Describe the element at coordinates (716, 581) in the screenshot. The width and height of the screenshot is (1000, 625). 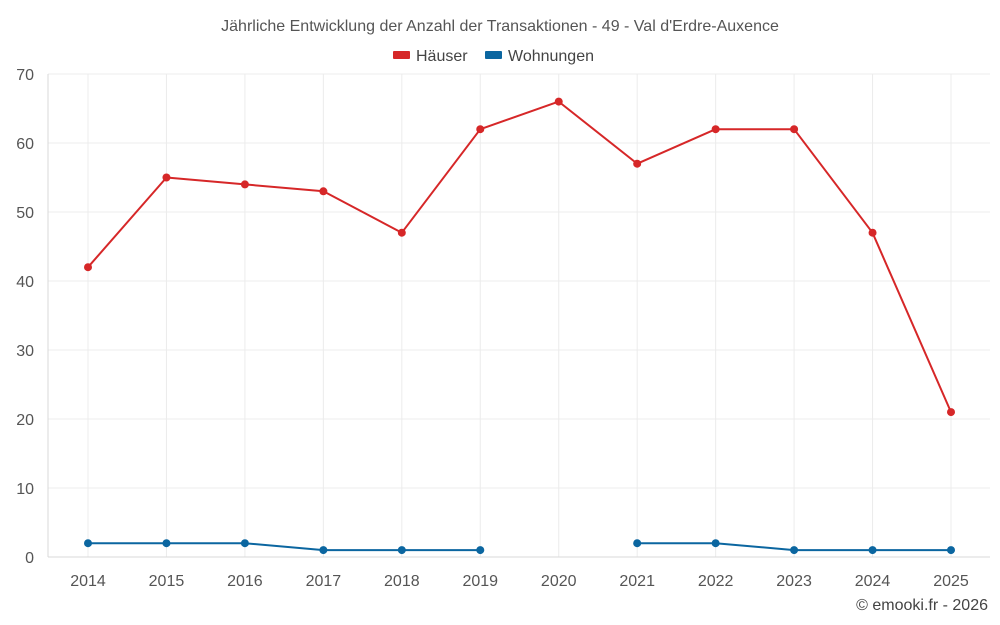
I see `x-tick-label: 2022` at that location.